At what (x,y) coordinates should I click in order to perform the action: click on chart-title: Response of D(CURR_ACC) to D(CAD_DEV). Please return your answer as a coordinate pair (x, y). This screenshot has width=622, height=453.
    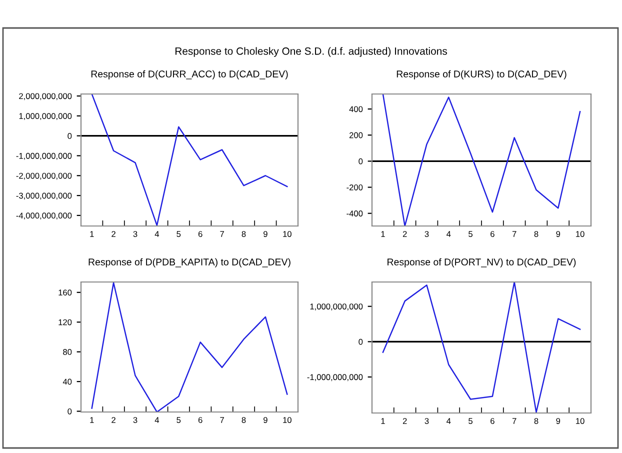
    Looking at the image, I should click on (189, 75).